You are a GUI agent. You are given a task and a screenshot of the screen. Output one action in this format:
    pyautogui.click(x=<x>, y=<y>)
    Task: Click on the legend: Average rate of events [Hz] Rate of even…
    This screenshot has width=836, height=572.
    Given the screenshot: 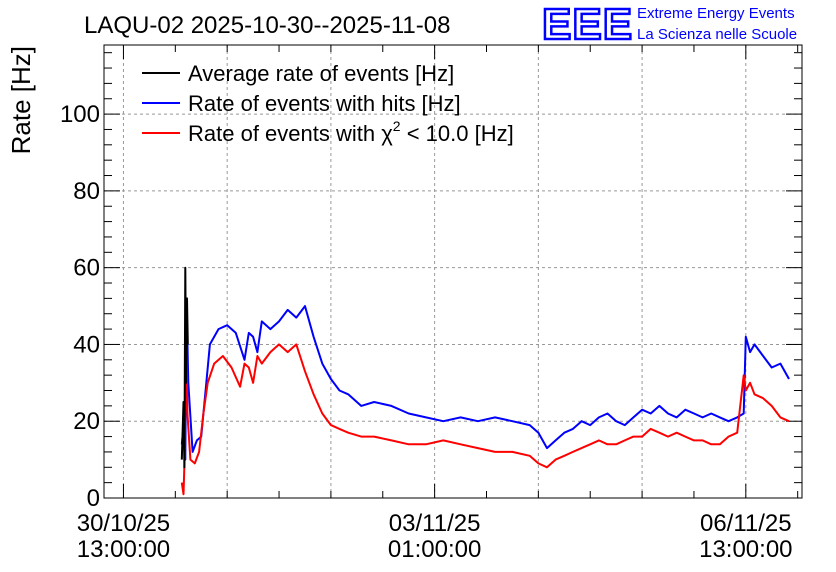 What is the action you would take?
    pyautogui.click(x=328, y=103)
    